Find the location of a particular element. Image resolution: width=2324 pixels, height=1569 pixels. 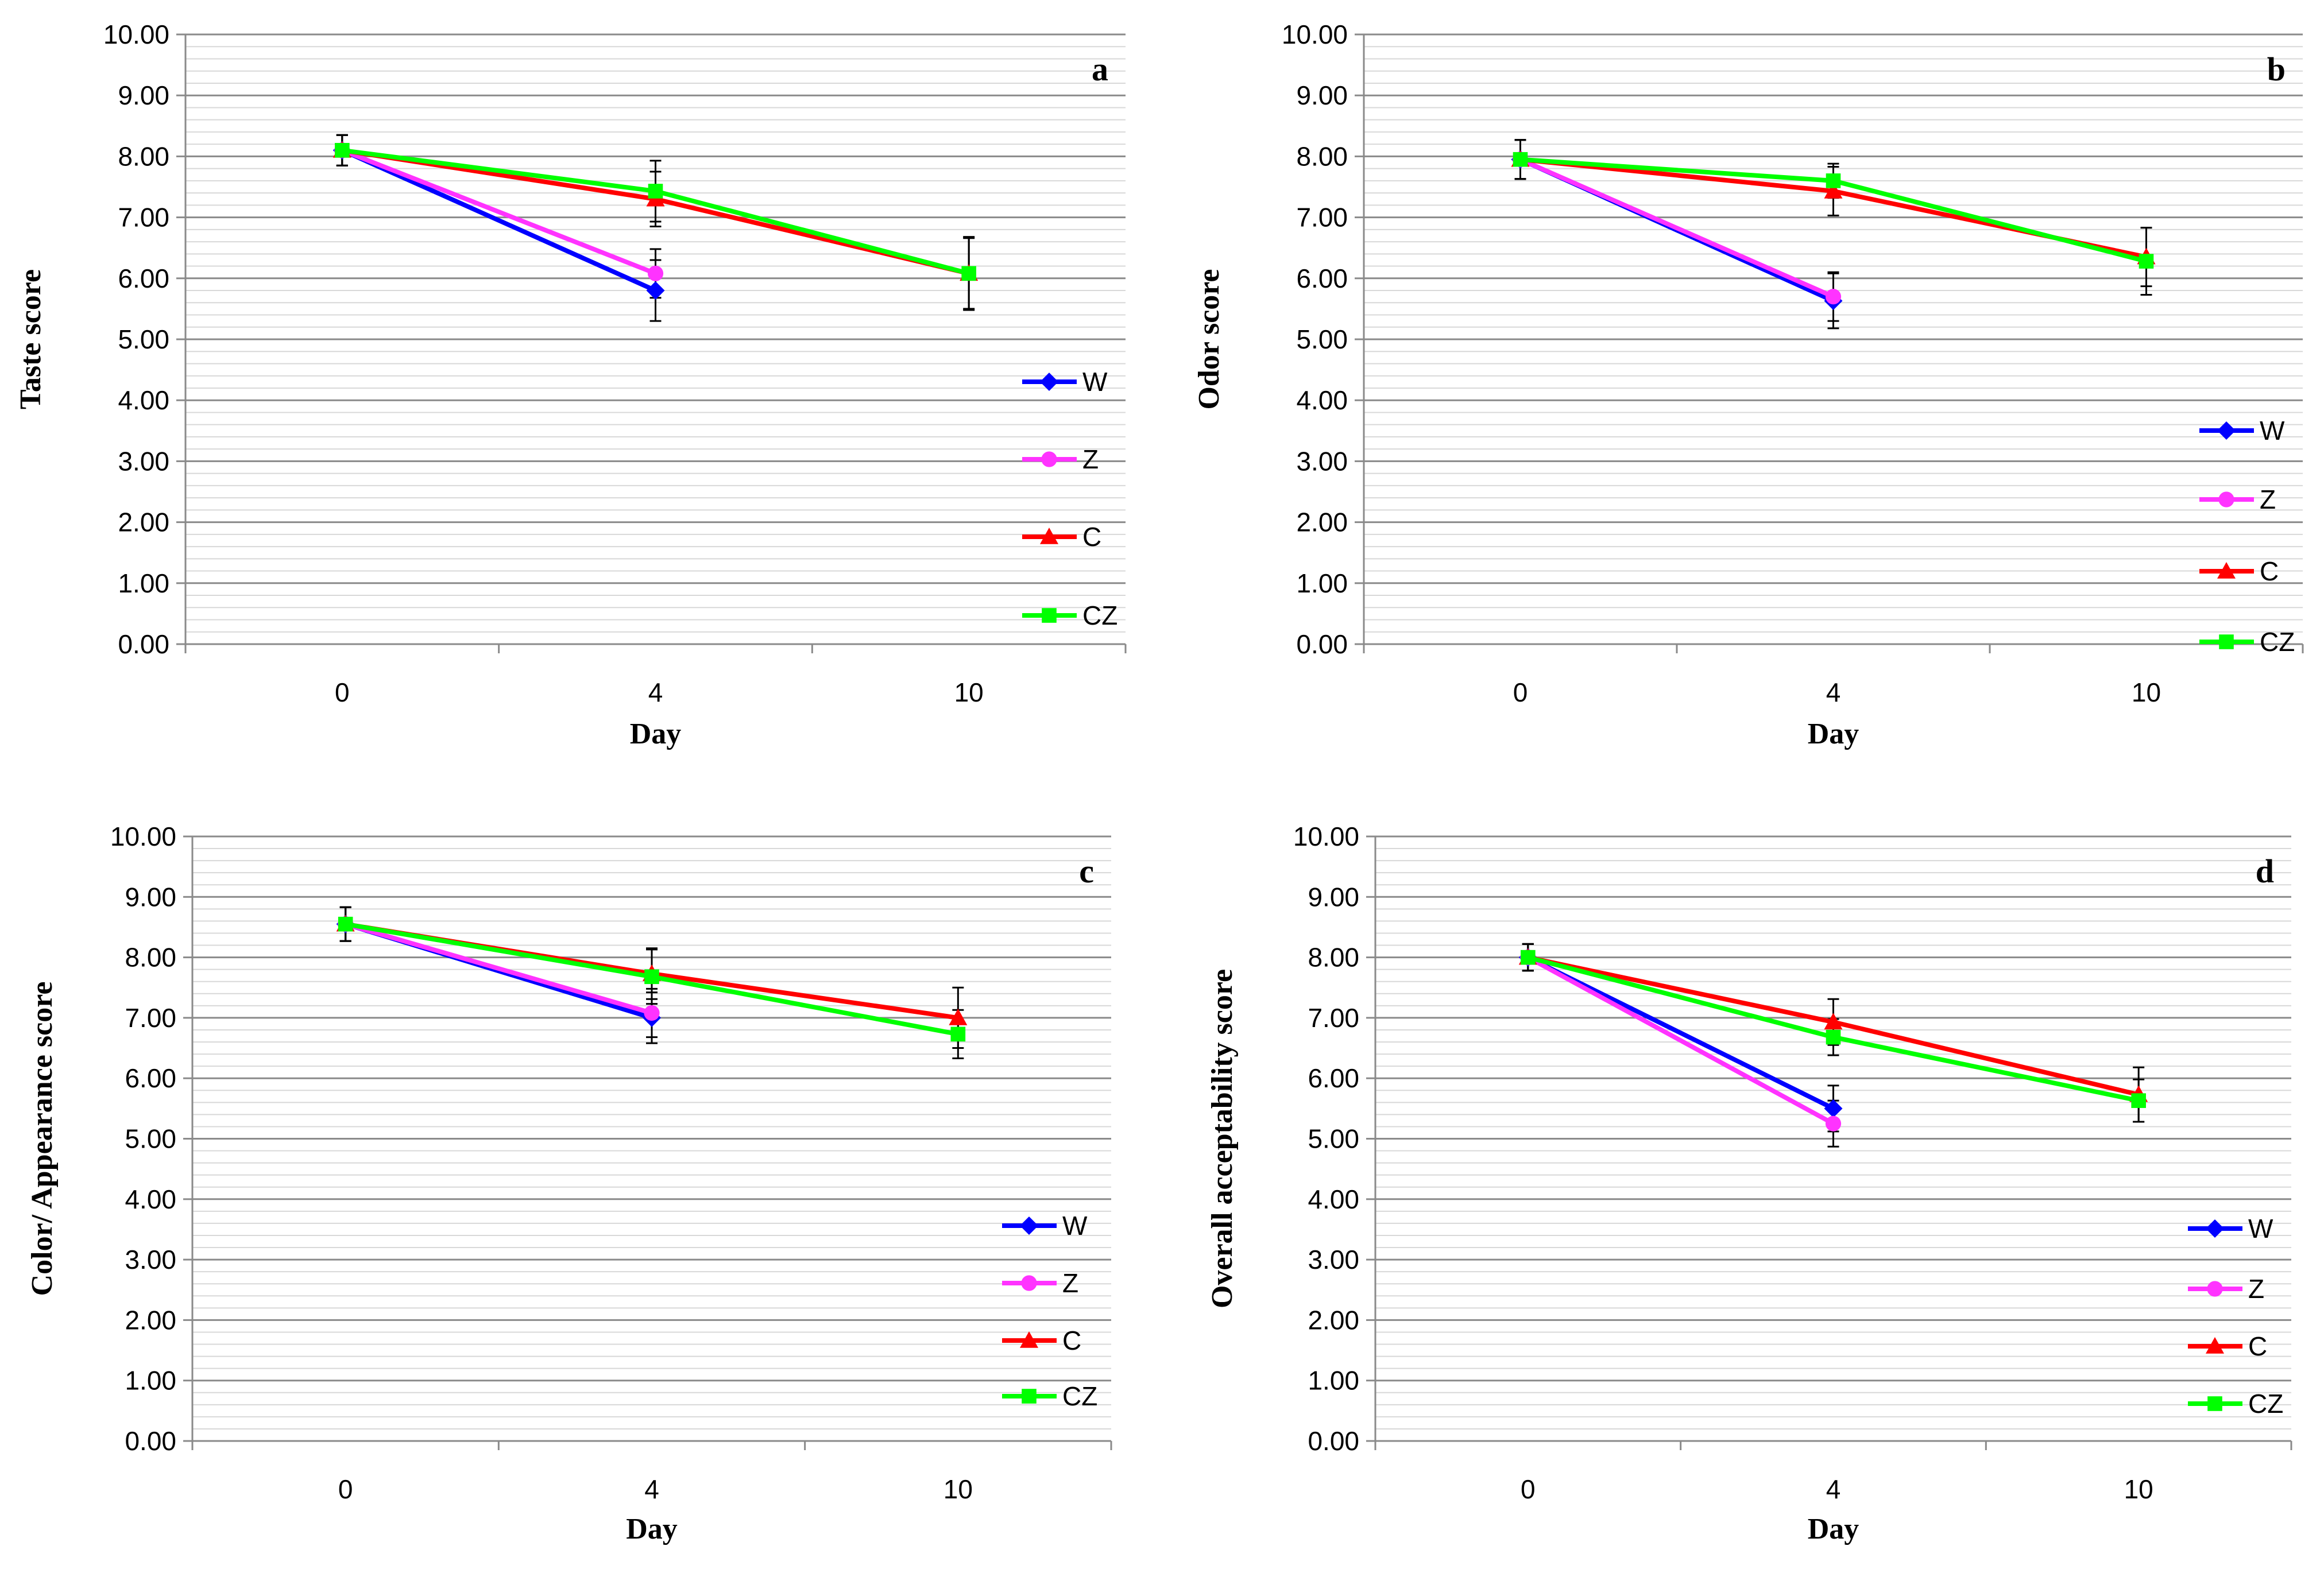

legend: W Z C CZ is located at coordinates (1069, 499).